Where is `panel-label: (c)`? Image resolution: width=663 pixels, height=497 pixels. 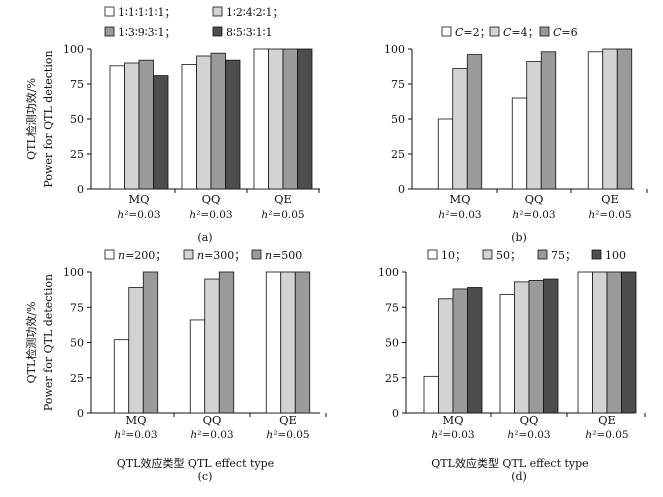 panel-label: (c) is located at coordinates (205, 476).